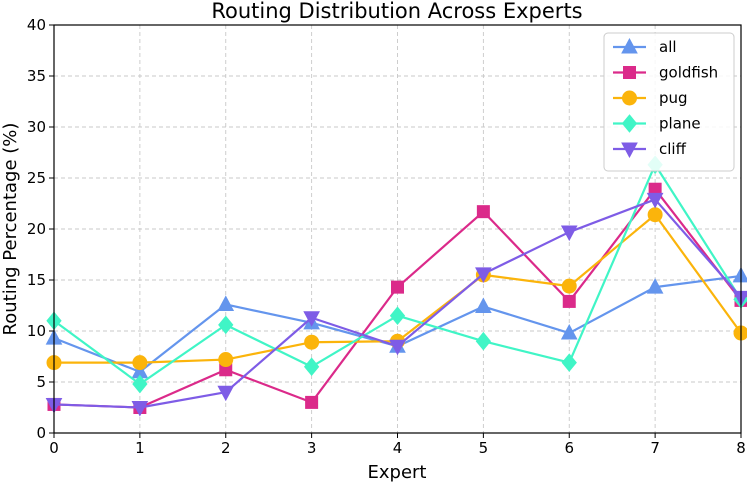  I want to click on legend-box, so click(669, 102).